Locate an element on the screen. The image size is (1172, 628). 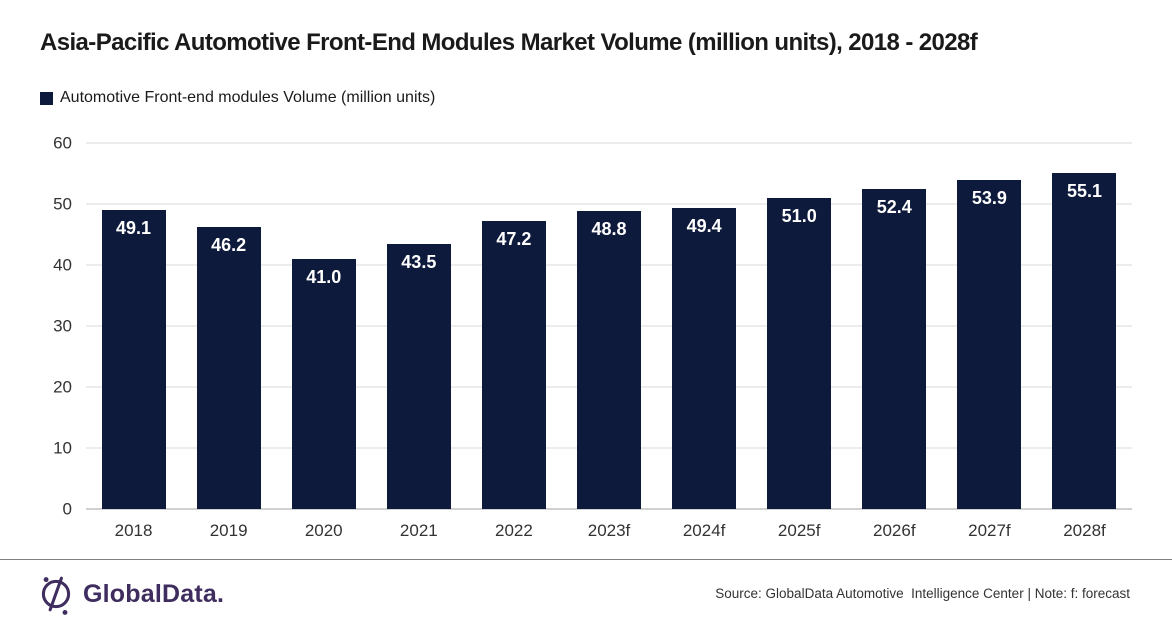
bar-slot-2018: 49.1 is located at coordinates (133, 326).